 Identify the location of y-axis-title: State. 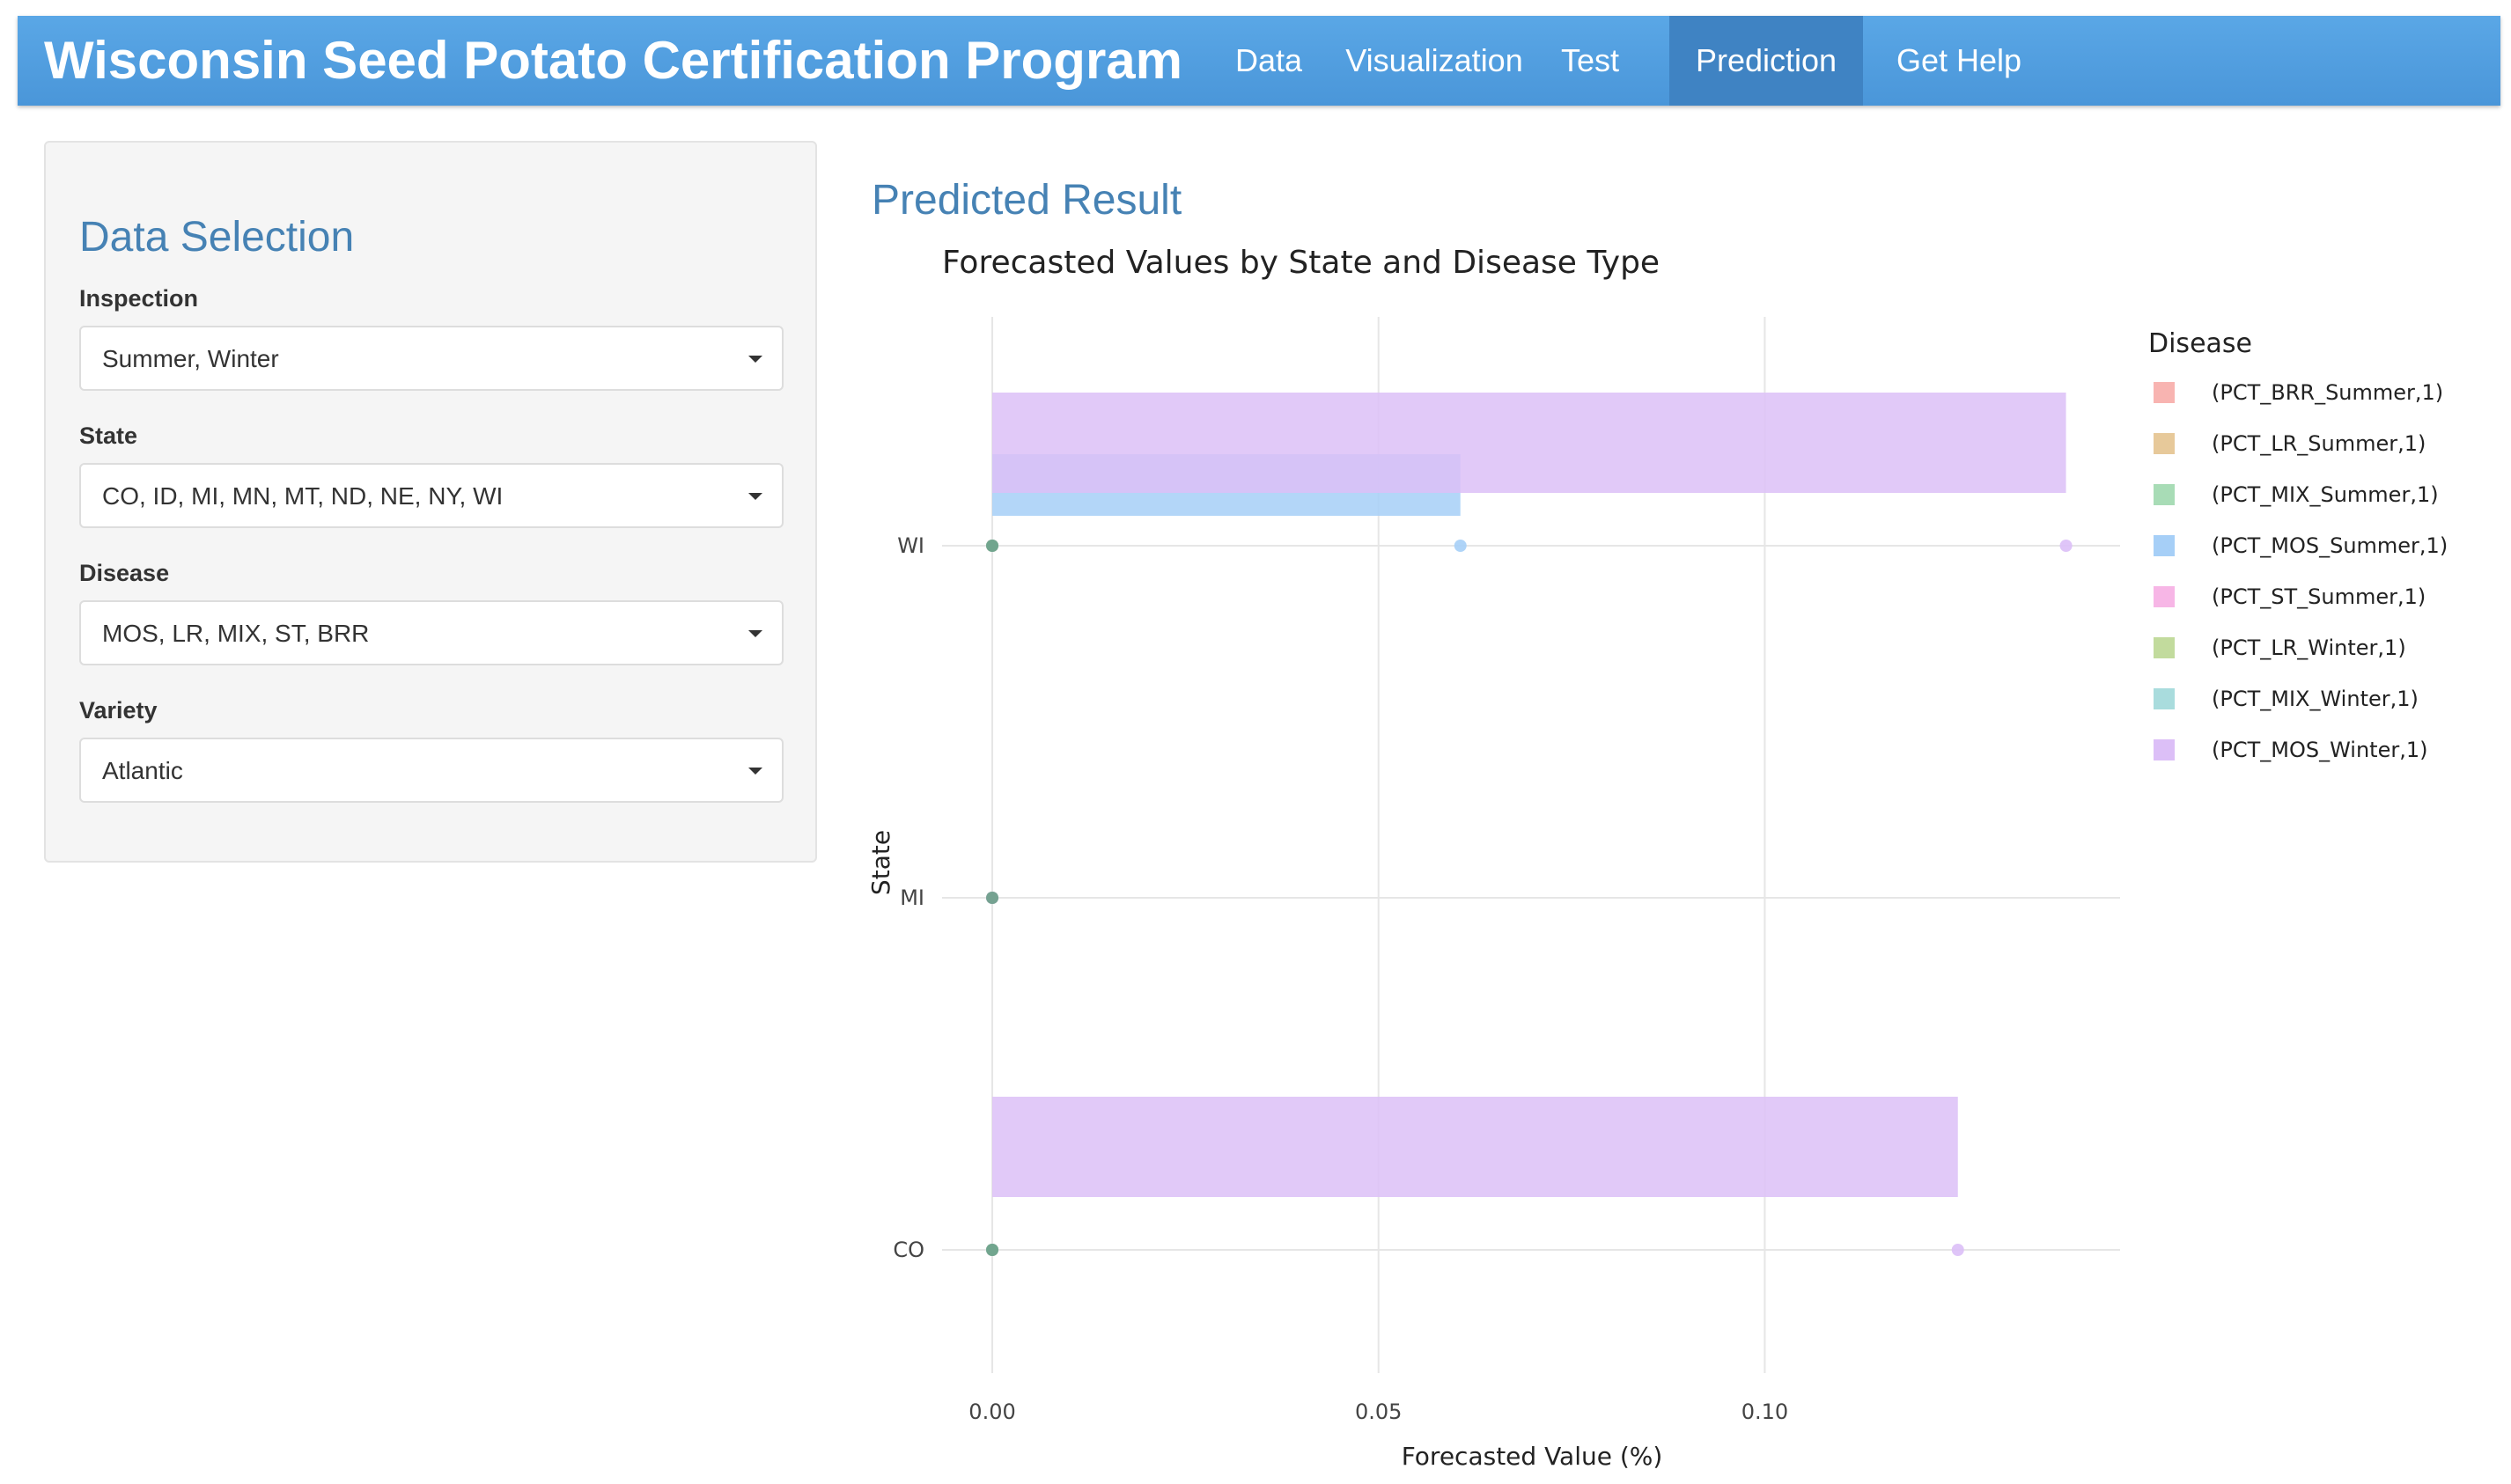
(880, 863).